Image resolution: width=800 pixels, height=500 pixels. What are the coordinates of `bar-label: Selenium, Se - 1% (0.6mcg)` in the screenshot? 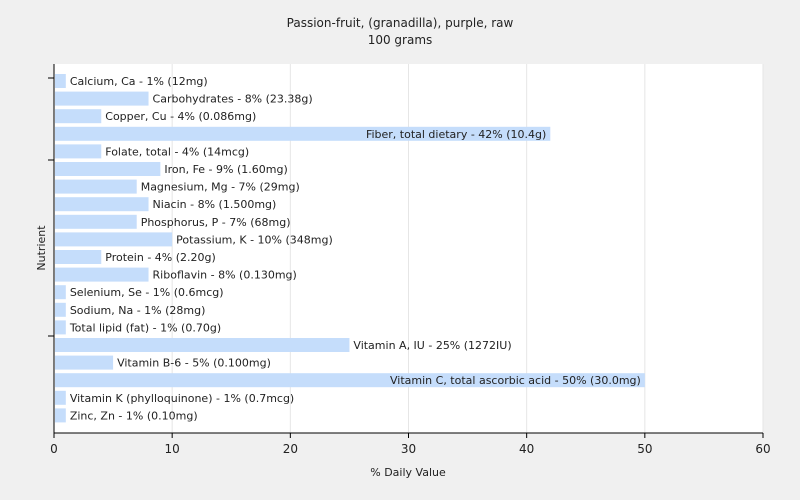 It's located at (147, 292).